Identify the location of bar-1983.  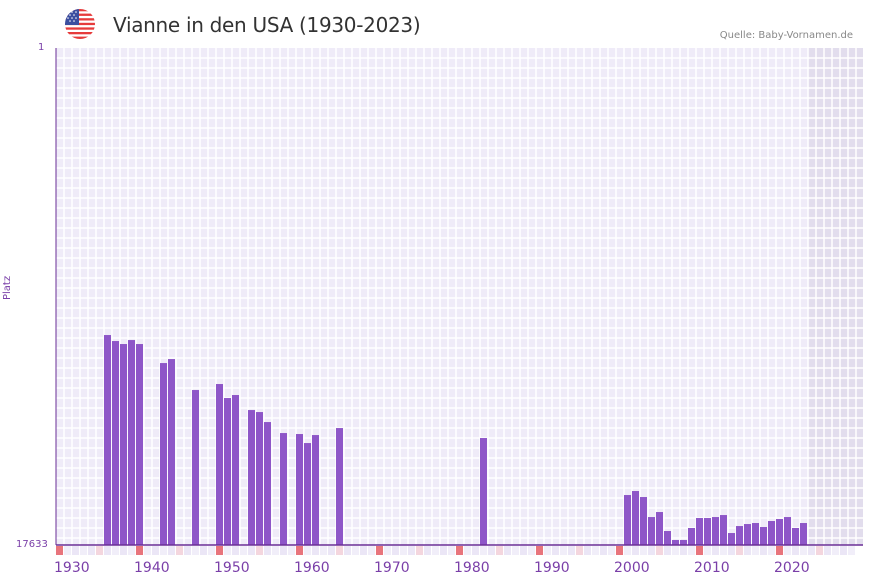
(483, 491).